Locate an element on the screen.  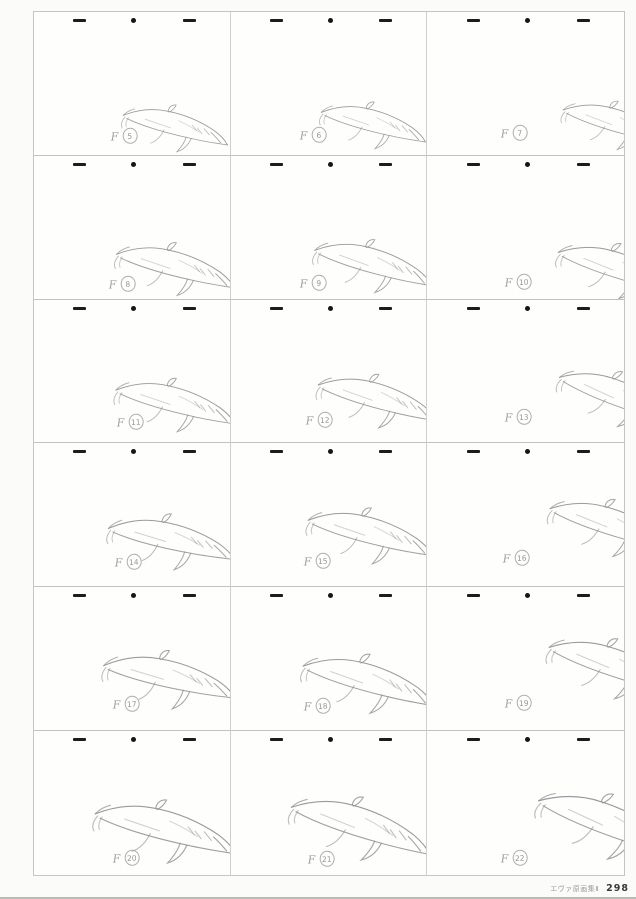
frame-label-circled-number: 11 is located at coordinates (135, 422).